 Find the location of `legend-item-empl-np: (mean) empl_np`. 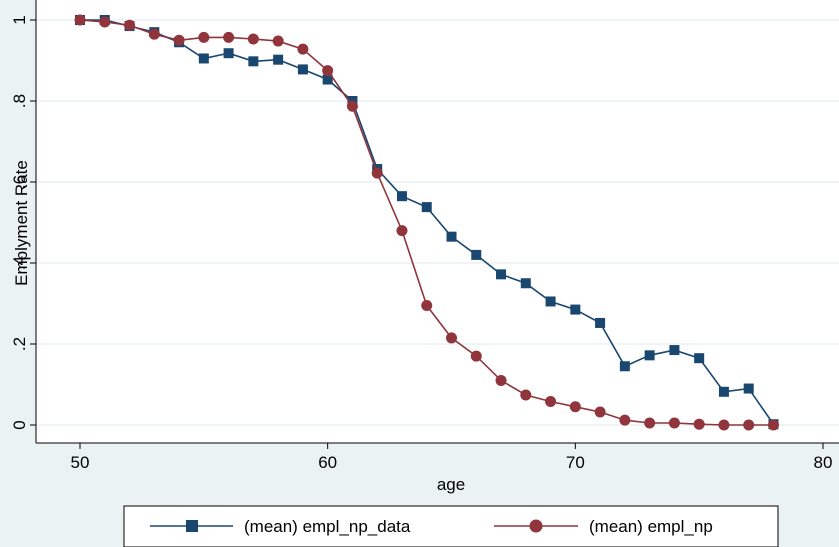

legend-item-empl-np: (mean) empl_np is located at coordinates (603, 526).